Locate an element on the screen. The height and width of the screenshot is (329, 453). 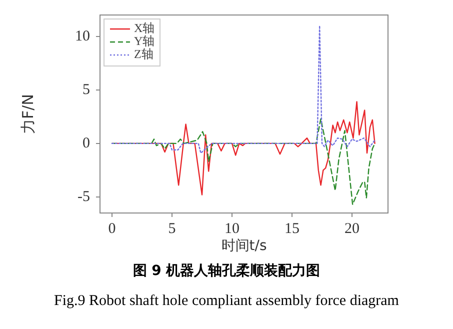
legend-label: Y轴 is located at coordinates (144, 41).